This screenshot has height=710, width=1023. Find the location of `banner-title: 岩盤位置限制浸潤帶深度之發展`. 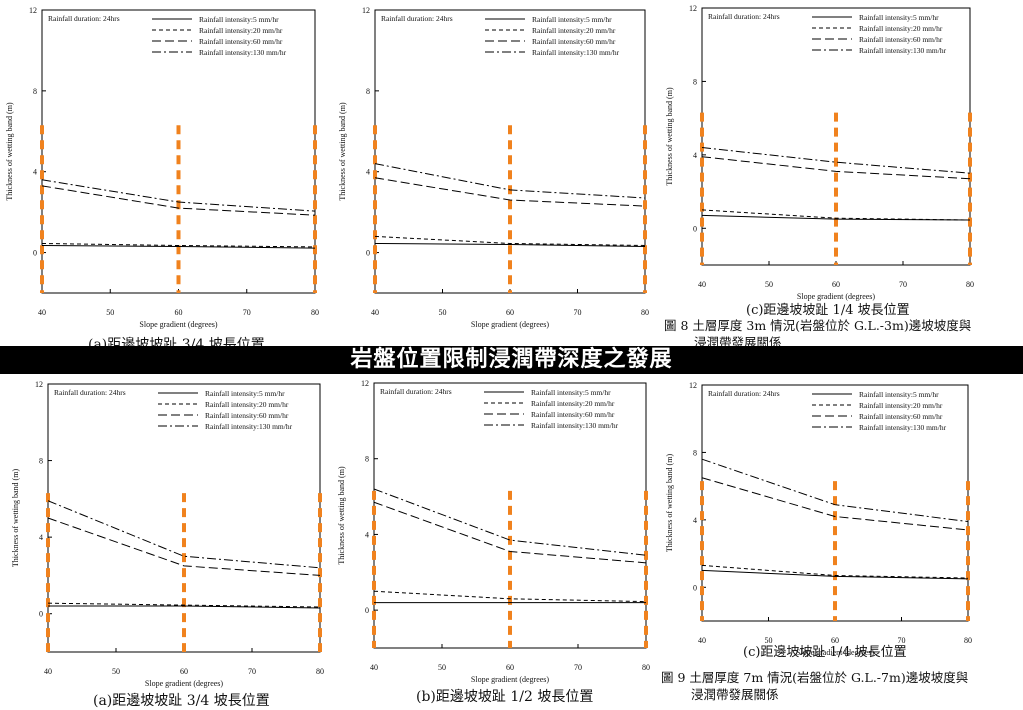

banner-title: 岩盤位置限制浸潤帶深度之發展 is located at coordinates (511, 360).